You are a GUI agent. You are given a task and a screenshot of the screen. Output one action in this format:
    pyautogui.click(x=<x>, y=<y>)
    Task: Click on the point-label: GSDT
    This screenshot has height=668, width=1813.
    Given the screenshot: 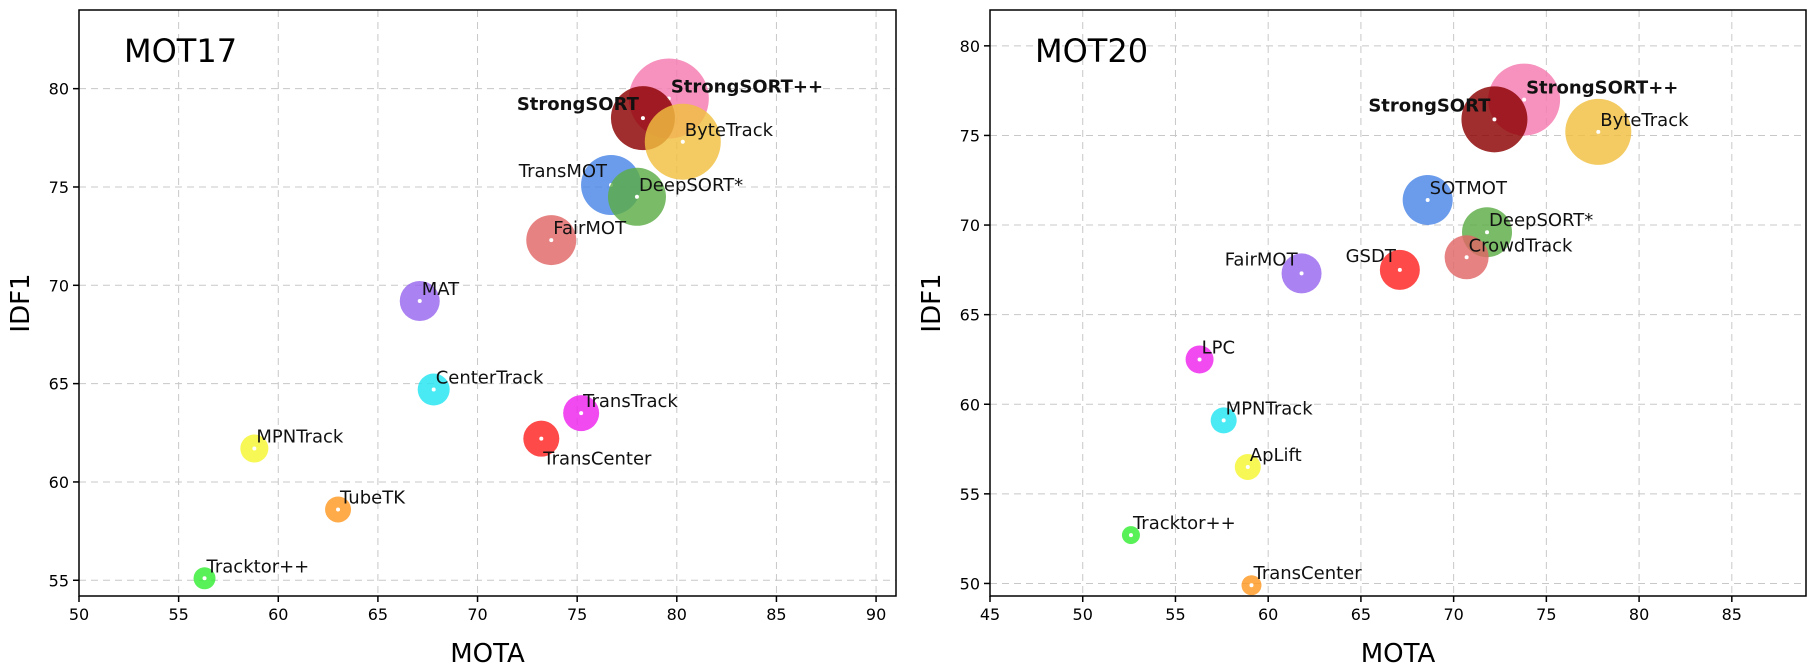 What is the action you would take?
    pyautogui.click(x=1371, y=256)
    